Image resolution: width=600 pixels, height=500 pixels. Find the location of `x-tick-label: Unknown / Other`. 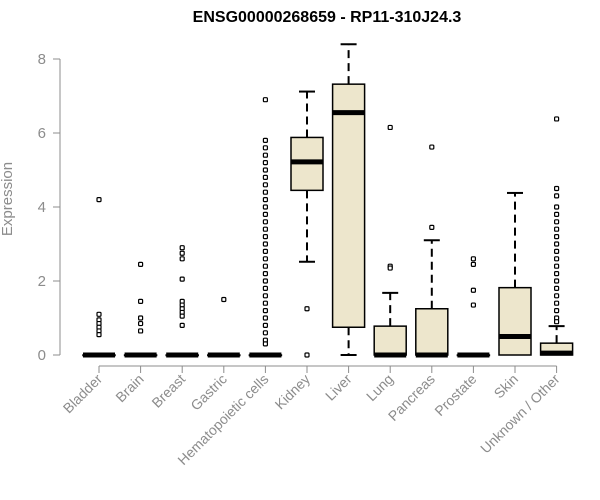

x-tick-label: Unknown / Other is located at coordinates (520, 414).